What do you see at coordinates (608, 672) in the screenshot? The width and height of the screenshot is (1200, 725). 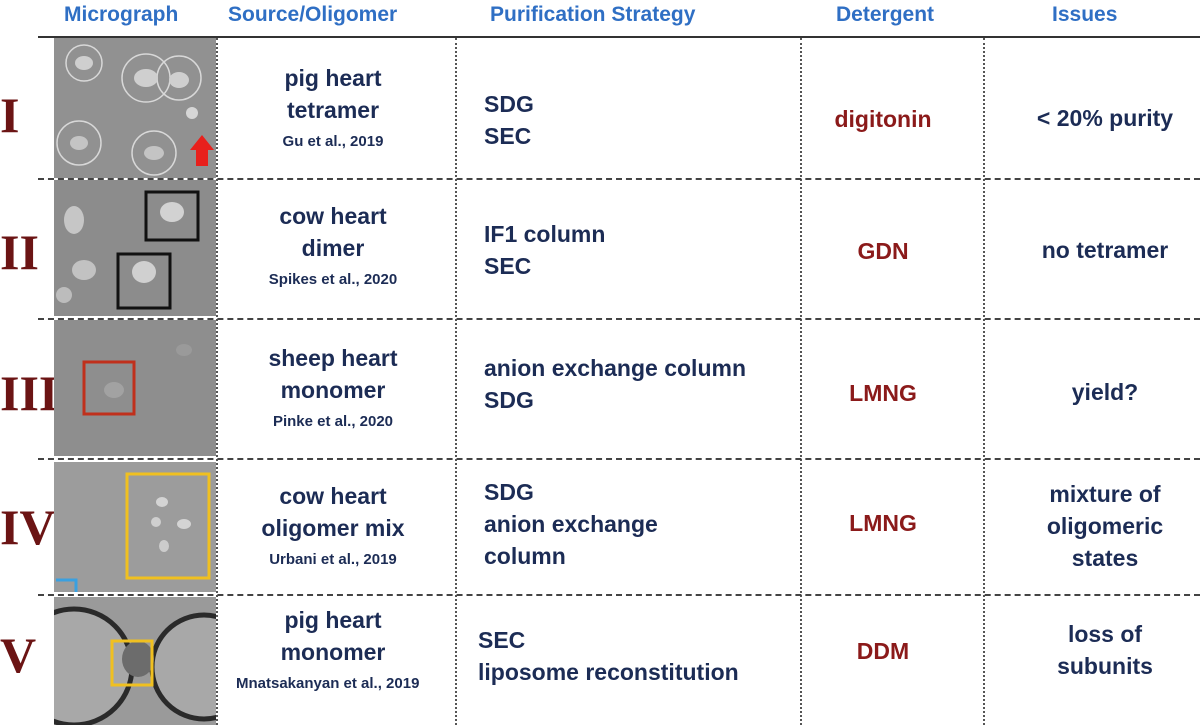 I see `purification-line: liposome reconstitution` at bounding box center [608, 672].